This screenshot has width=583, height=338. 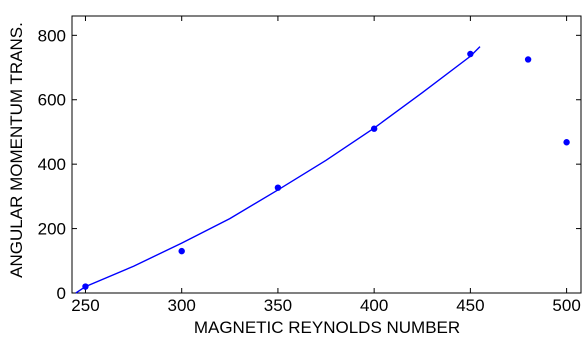 I want to click on x-tick-label: 250, so click(x=85, y=305).